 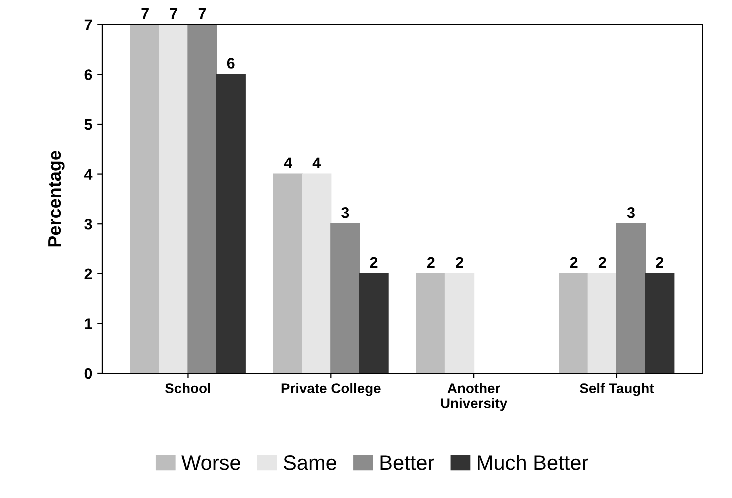 What do you see at coordinates (211, 463) in the screenshot?
I see `legend-label: Worse` at bounding box center [211, 463].